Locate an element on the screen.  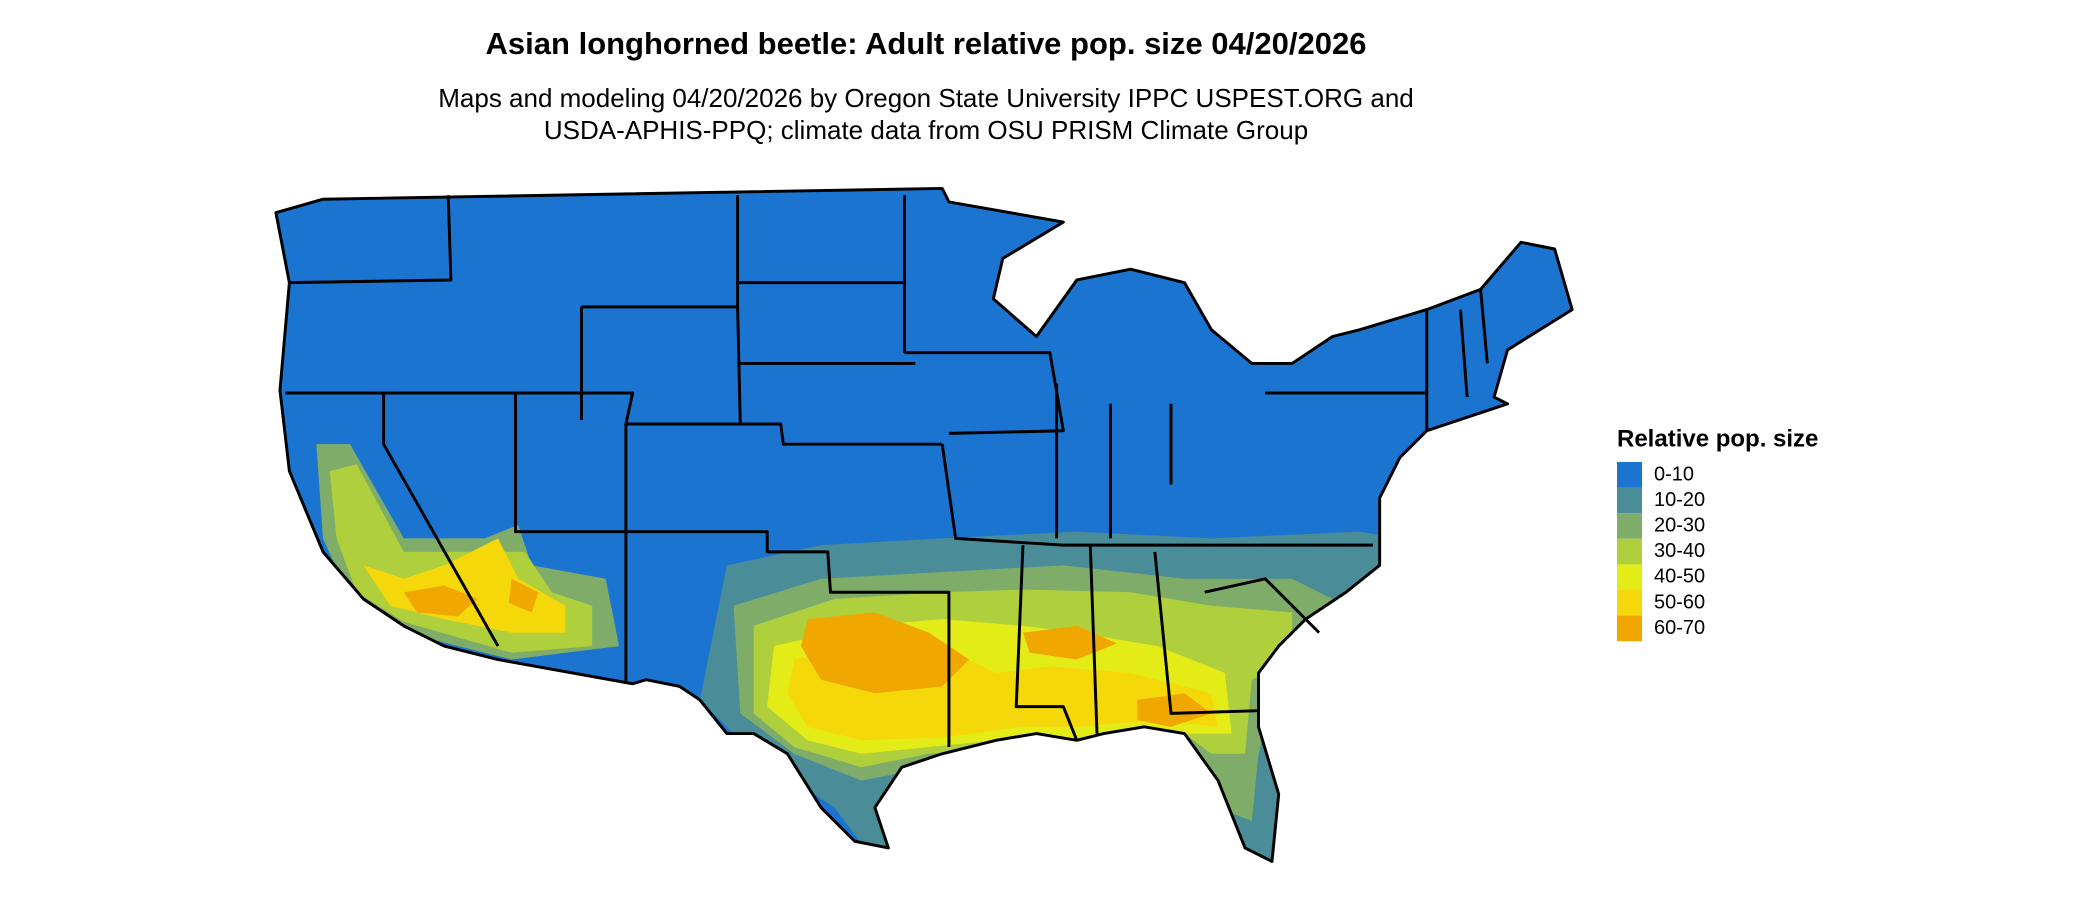
legend-label: 20-30 is located at coordinates (1679, 525).